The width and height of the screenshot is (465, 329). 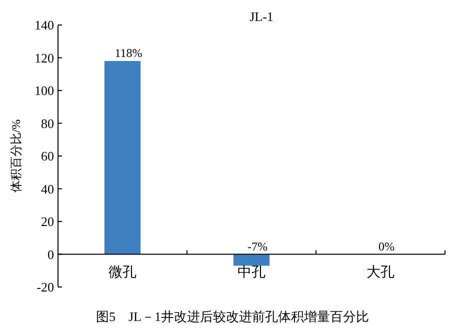 I want to click on data-label: 118%, so click(x=128, y=53).